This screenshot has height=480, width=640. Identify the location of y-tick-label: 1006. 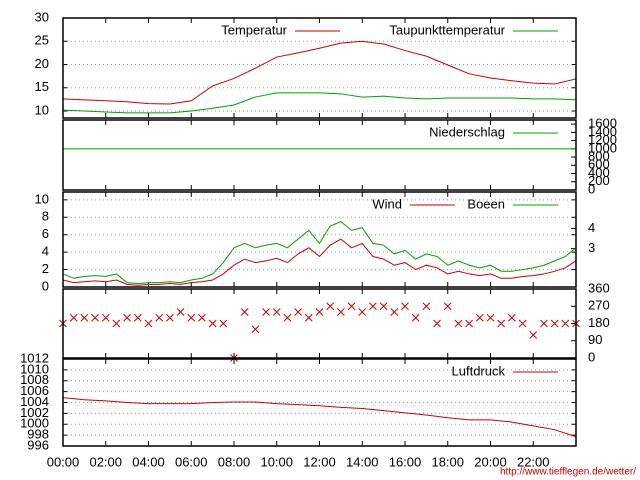
(34, 390).